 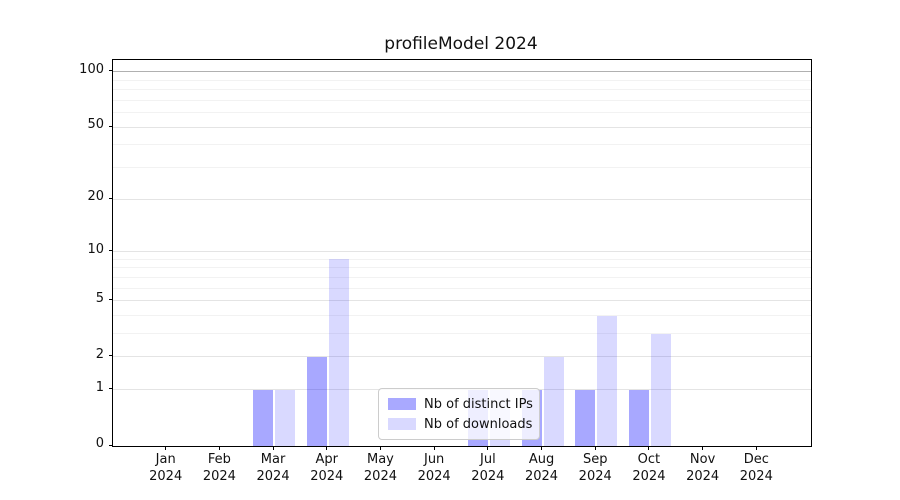 I want to click on y-tick-label: 0, so click(x=99, y=443).